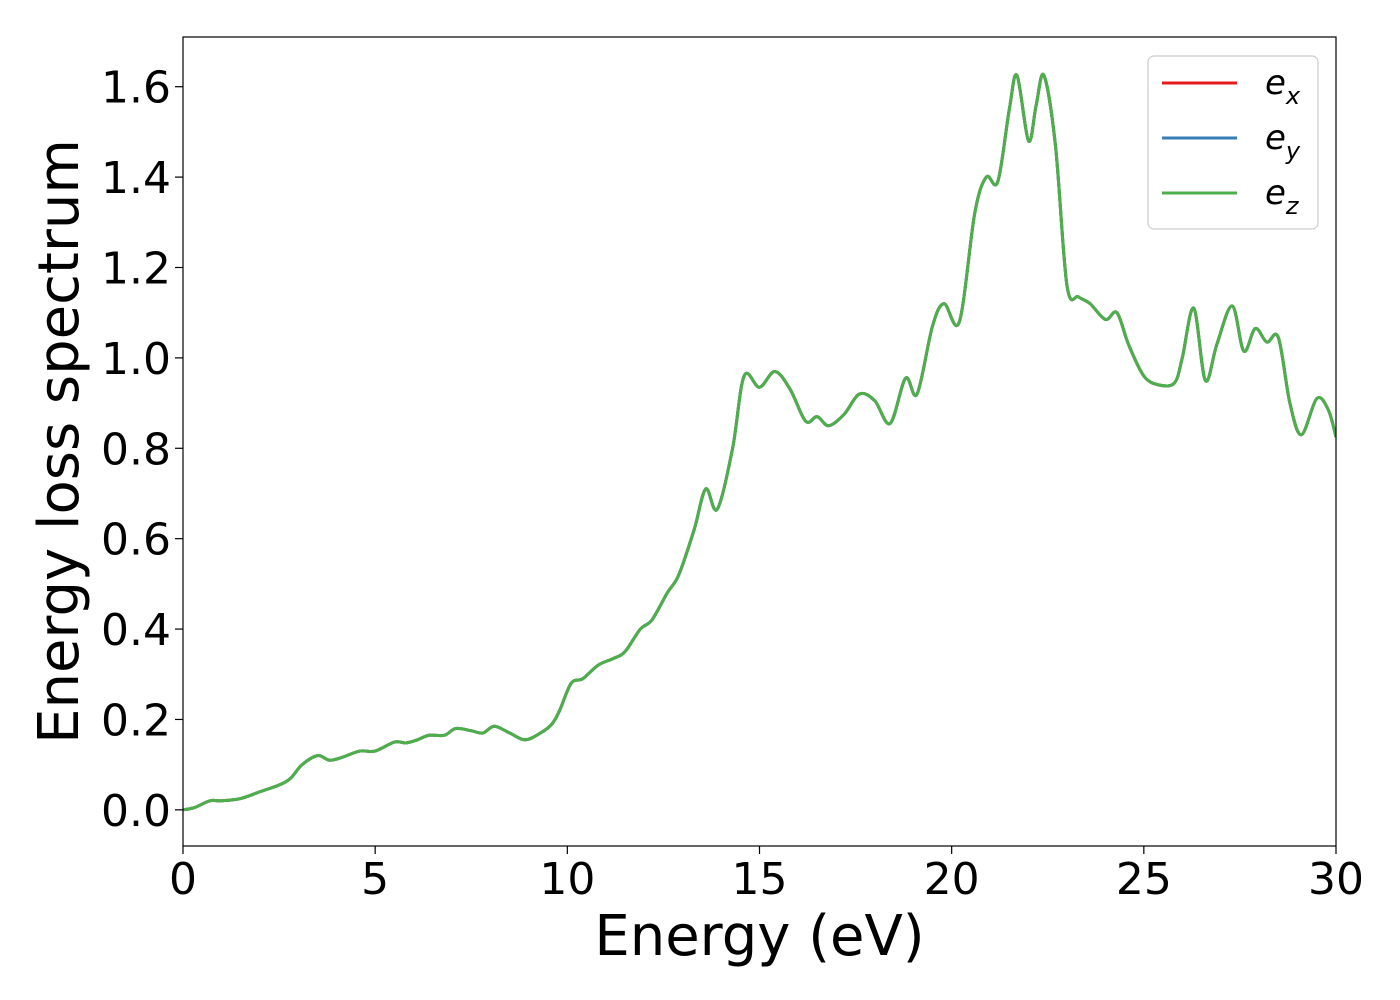 The height and width of the screenshot is (1000, 1400). I want to click on y-tick-label: 0.8, so click(136, 449).